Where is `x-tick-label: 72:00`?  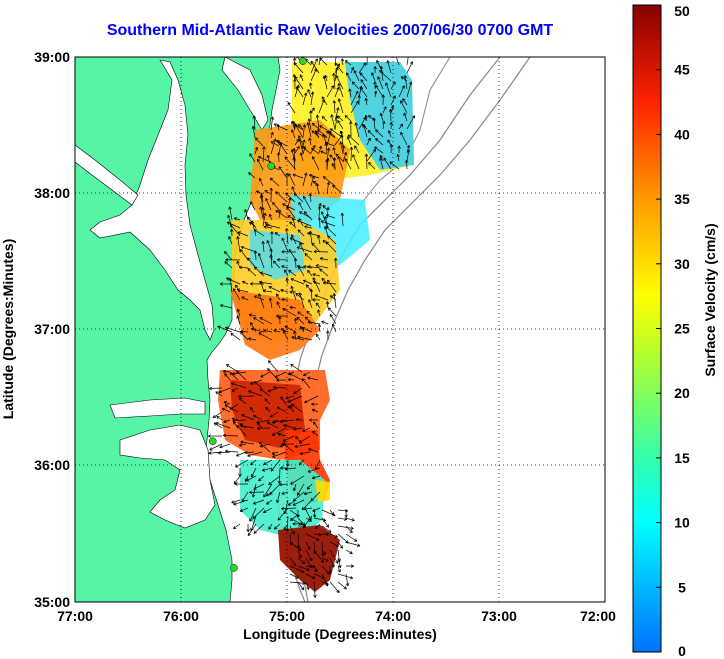 x-tick-label: 72:00 is located at coordinates (598, 616).